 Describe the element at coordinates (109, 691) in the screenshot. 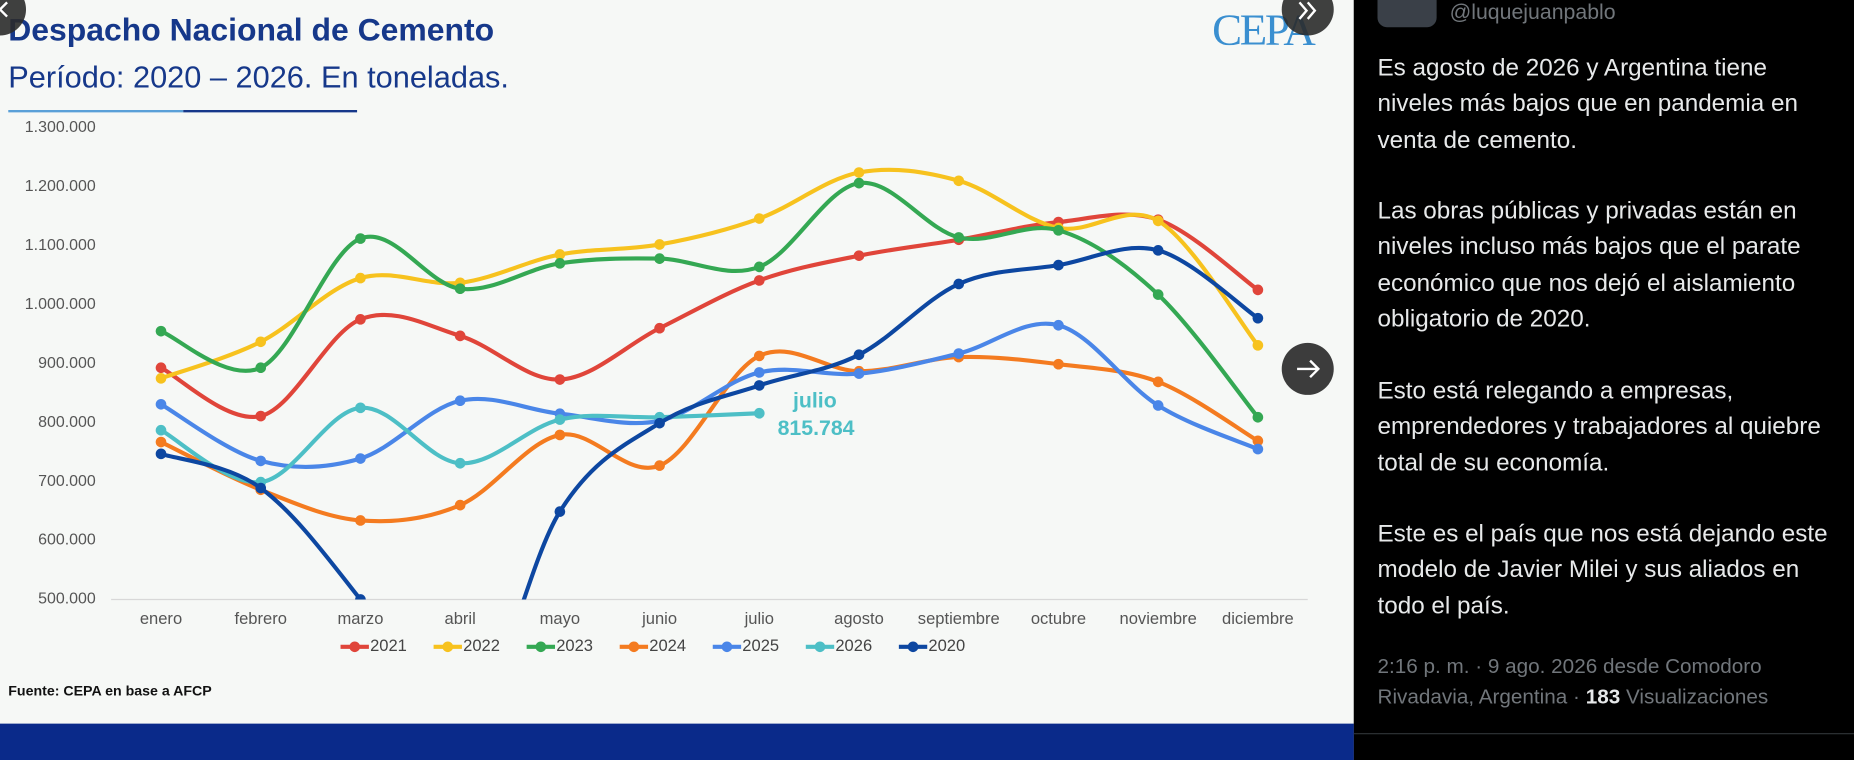

I see `source: Fuente: CEPA en base a AFCP` at that location.